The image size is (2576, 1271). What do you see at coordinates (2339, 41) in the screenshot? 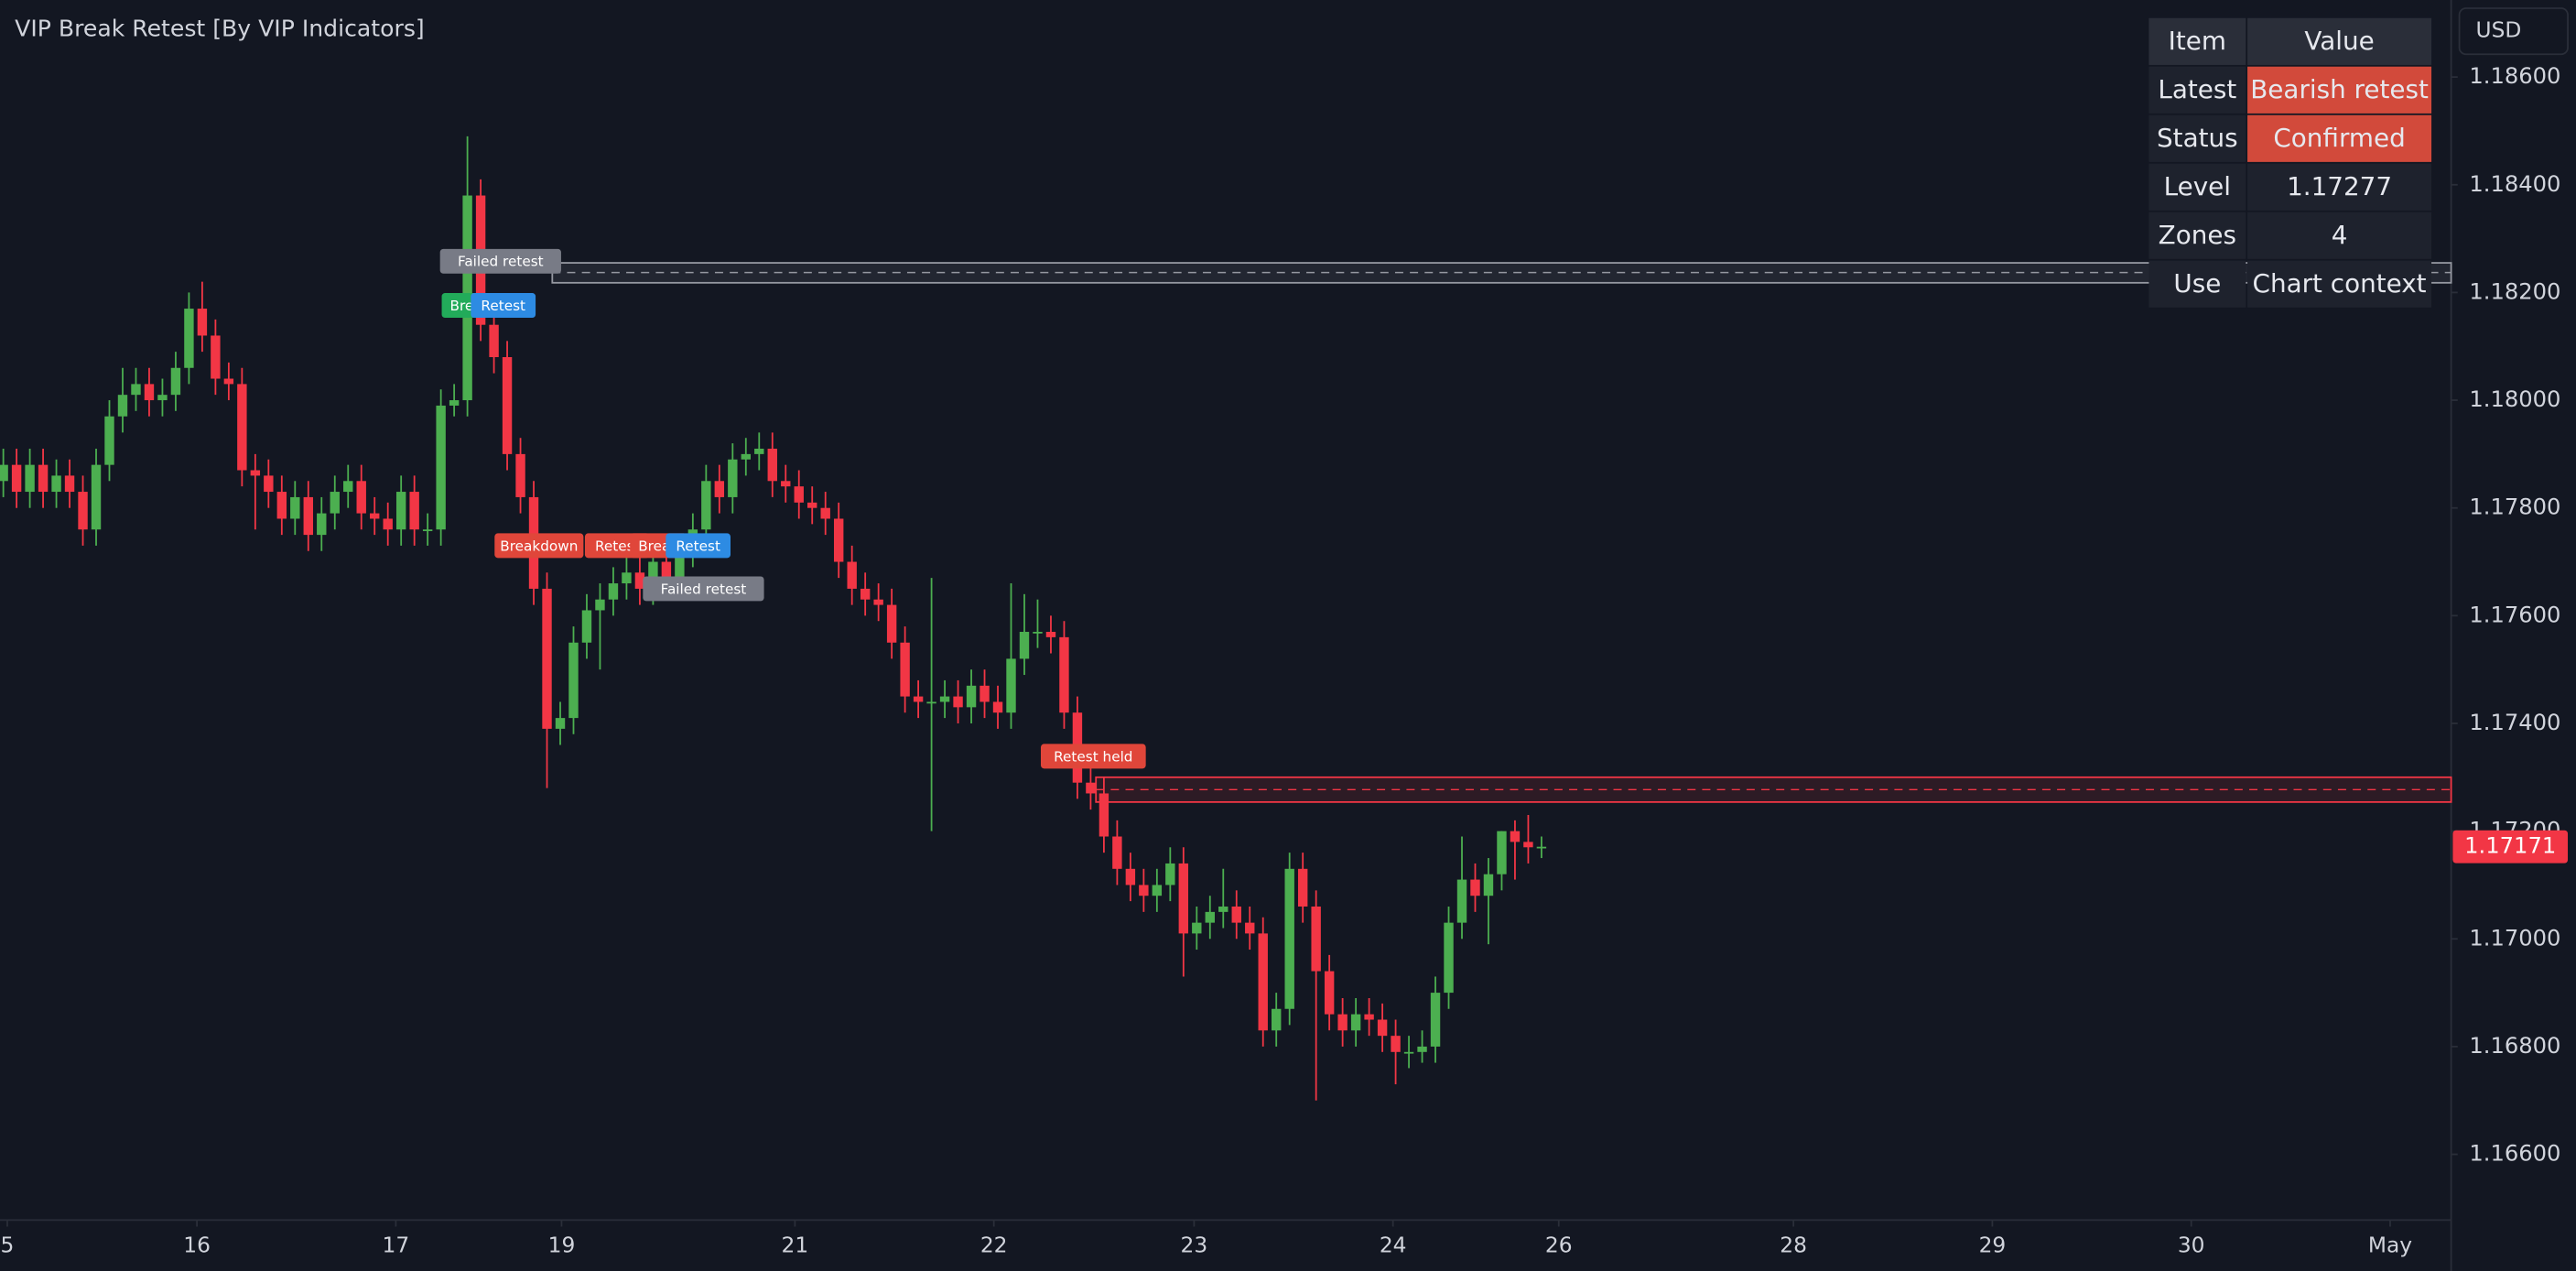
I see `table-header-text: Value` at bounding box center [2339, 41].